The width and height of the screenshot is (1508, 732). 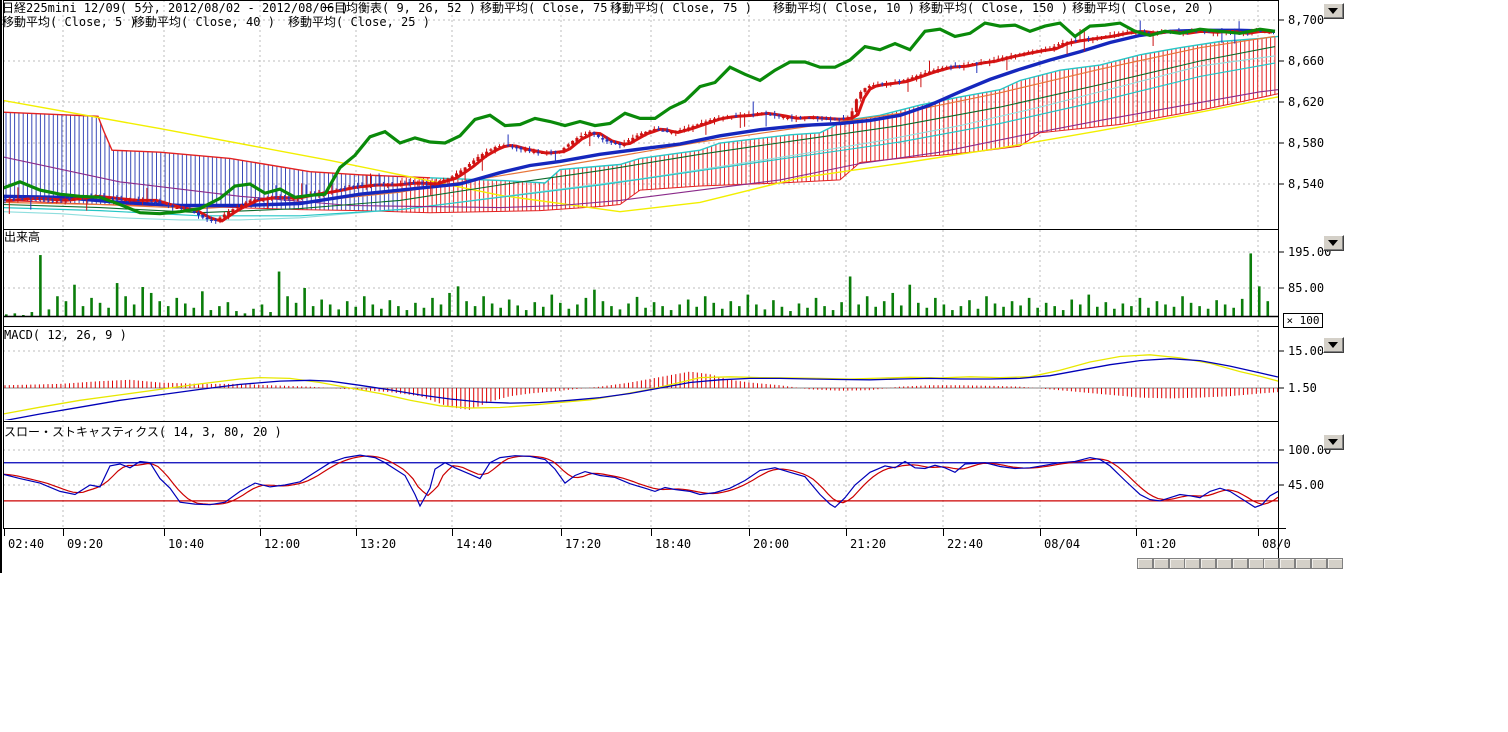 I want to click on volume-panel-label: 出来高, so click(x=22, y=237).